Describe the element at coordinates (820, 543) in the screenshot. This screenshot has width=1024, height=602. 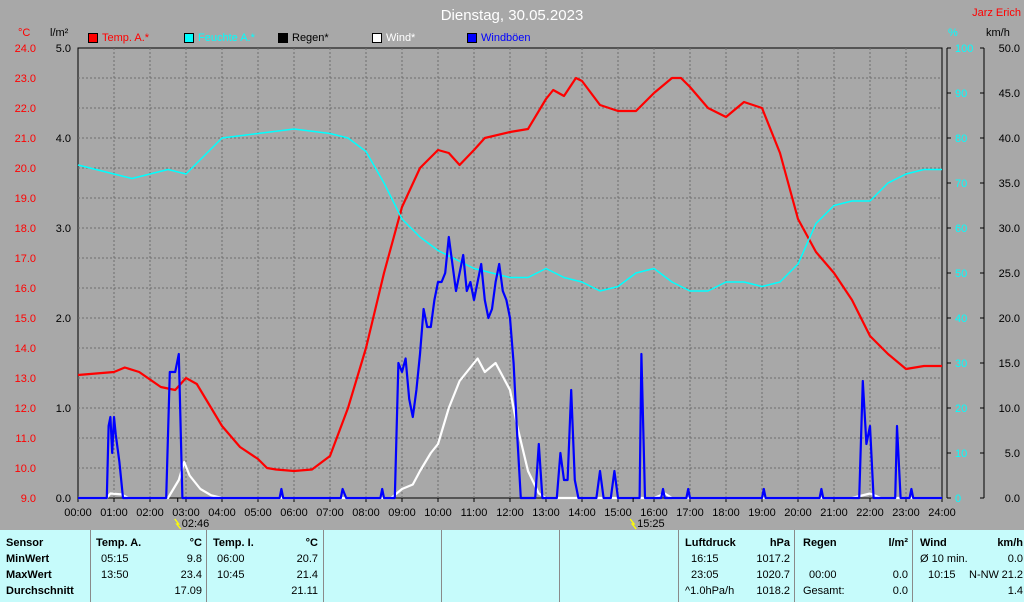
I see `rain-header: Regen` at that location.